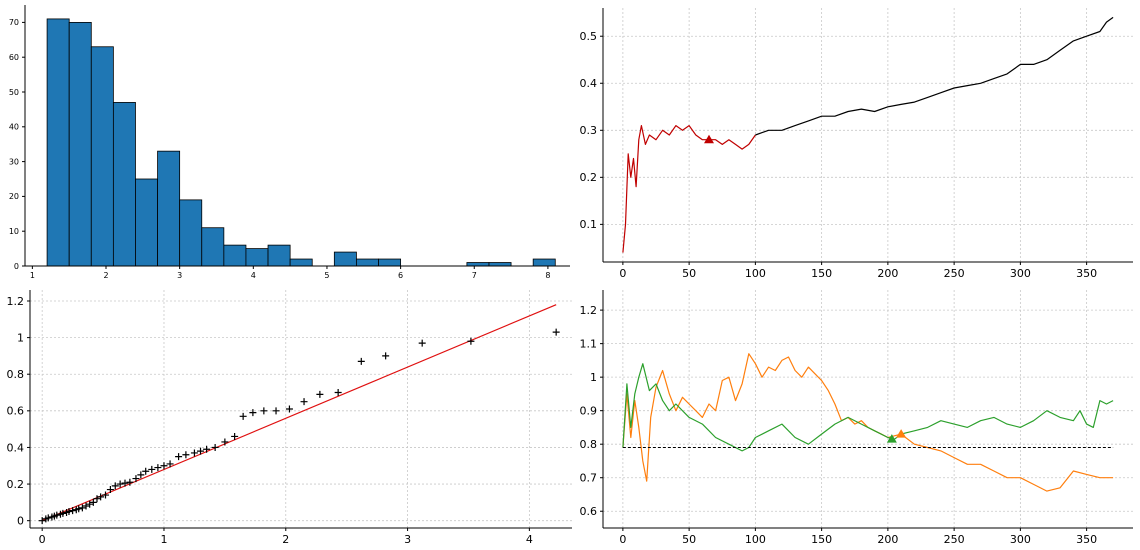  I want to click on y-tick-label: 70, so click(14, 22).